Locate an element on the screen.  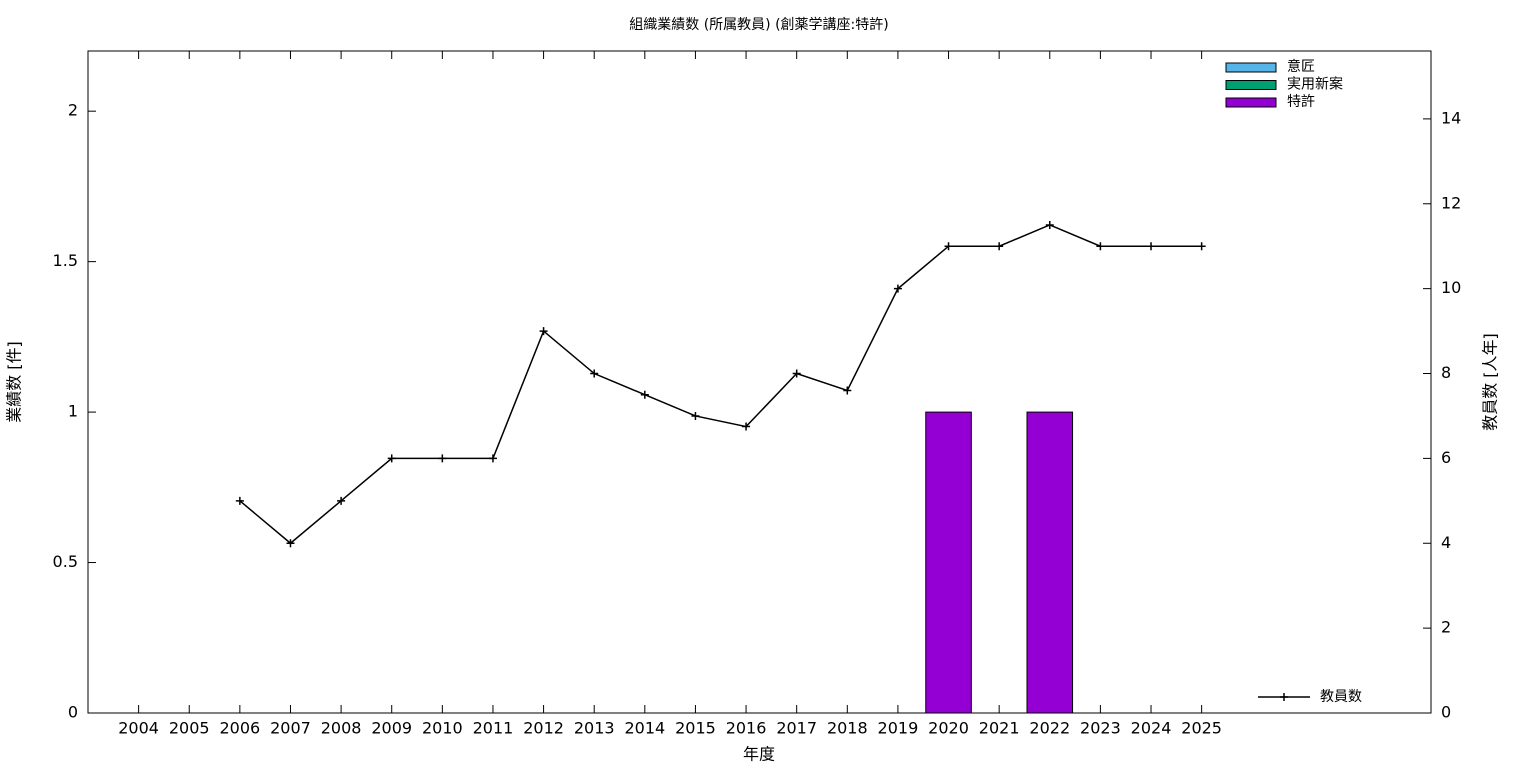
y-tick-label: 1.5 is located at coordinates (65, 260).